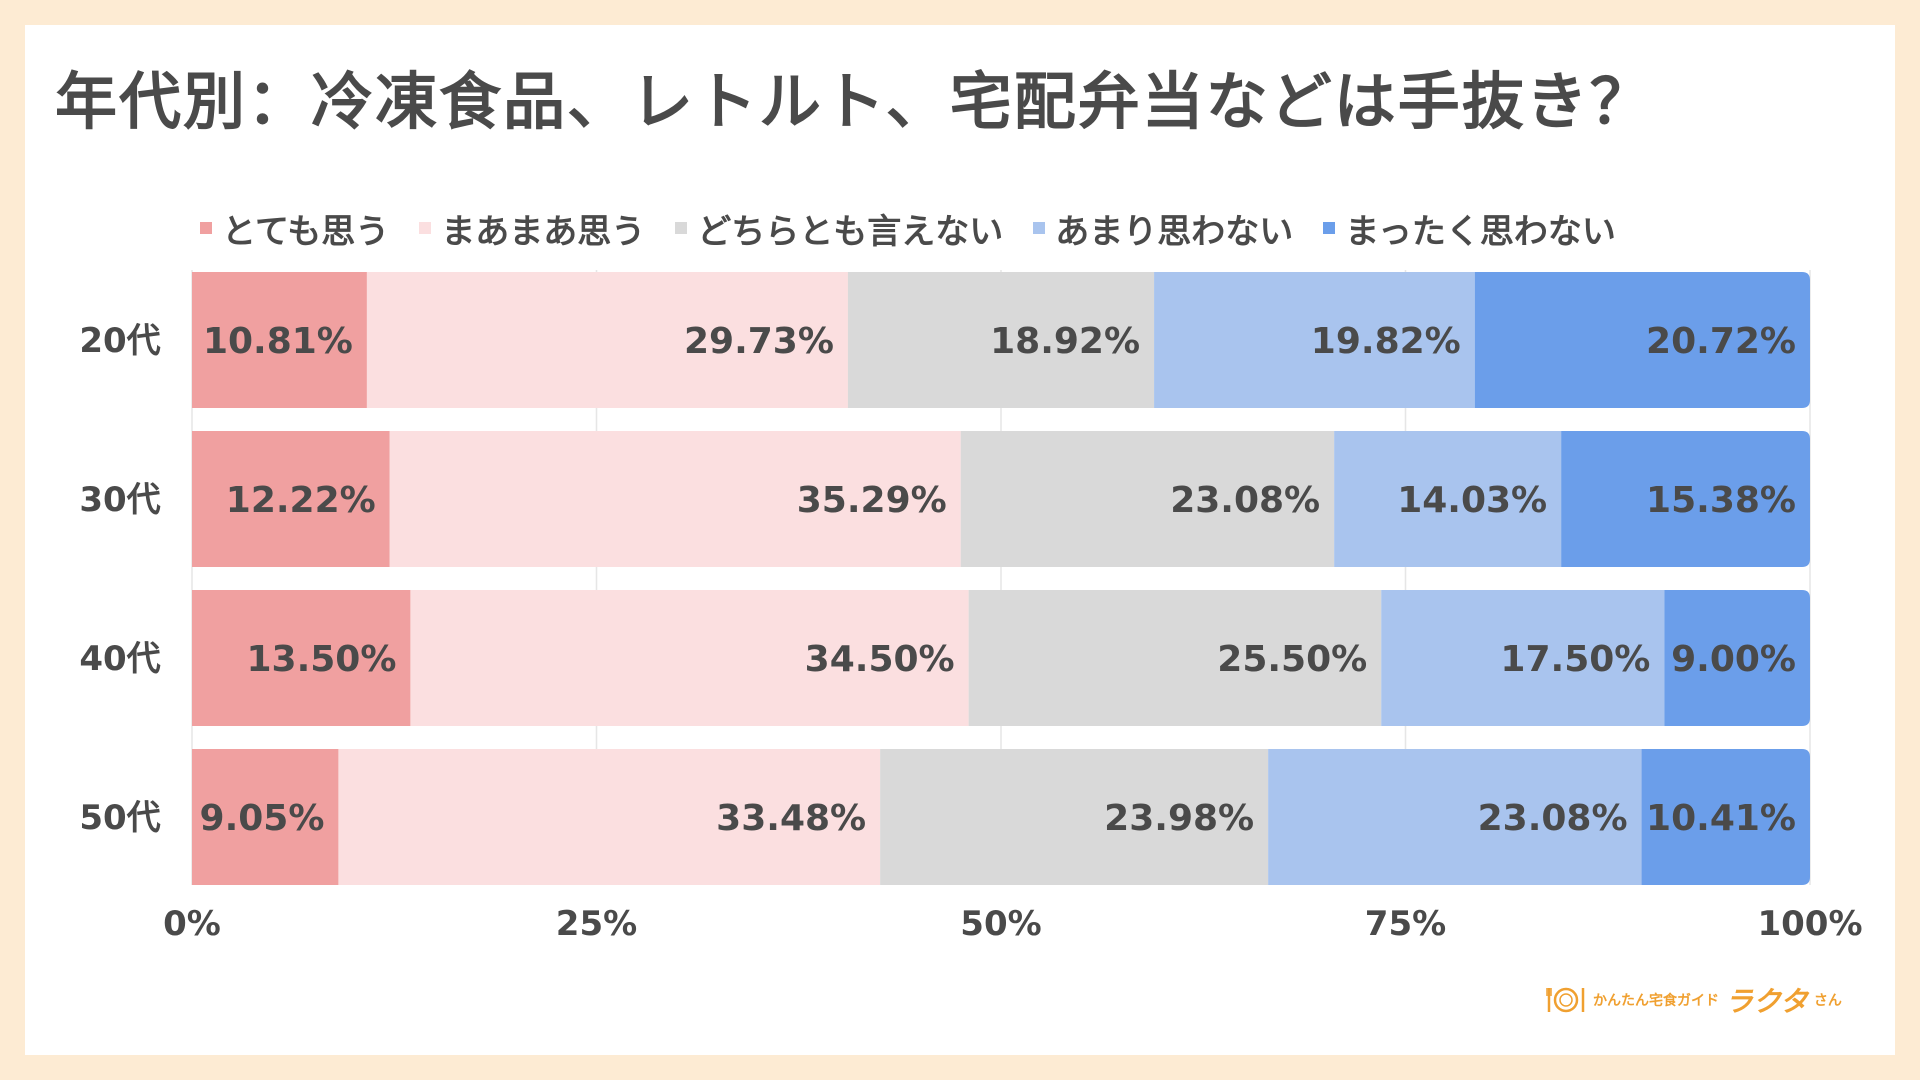 This screenshot has height=1080, width=1920. I want to click on legend-item-3: あまり思わない, so click(1163, 228).